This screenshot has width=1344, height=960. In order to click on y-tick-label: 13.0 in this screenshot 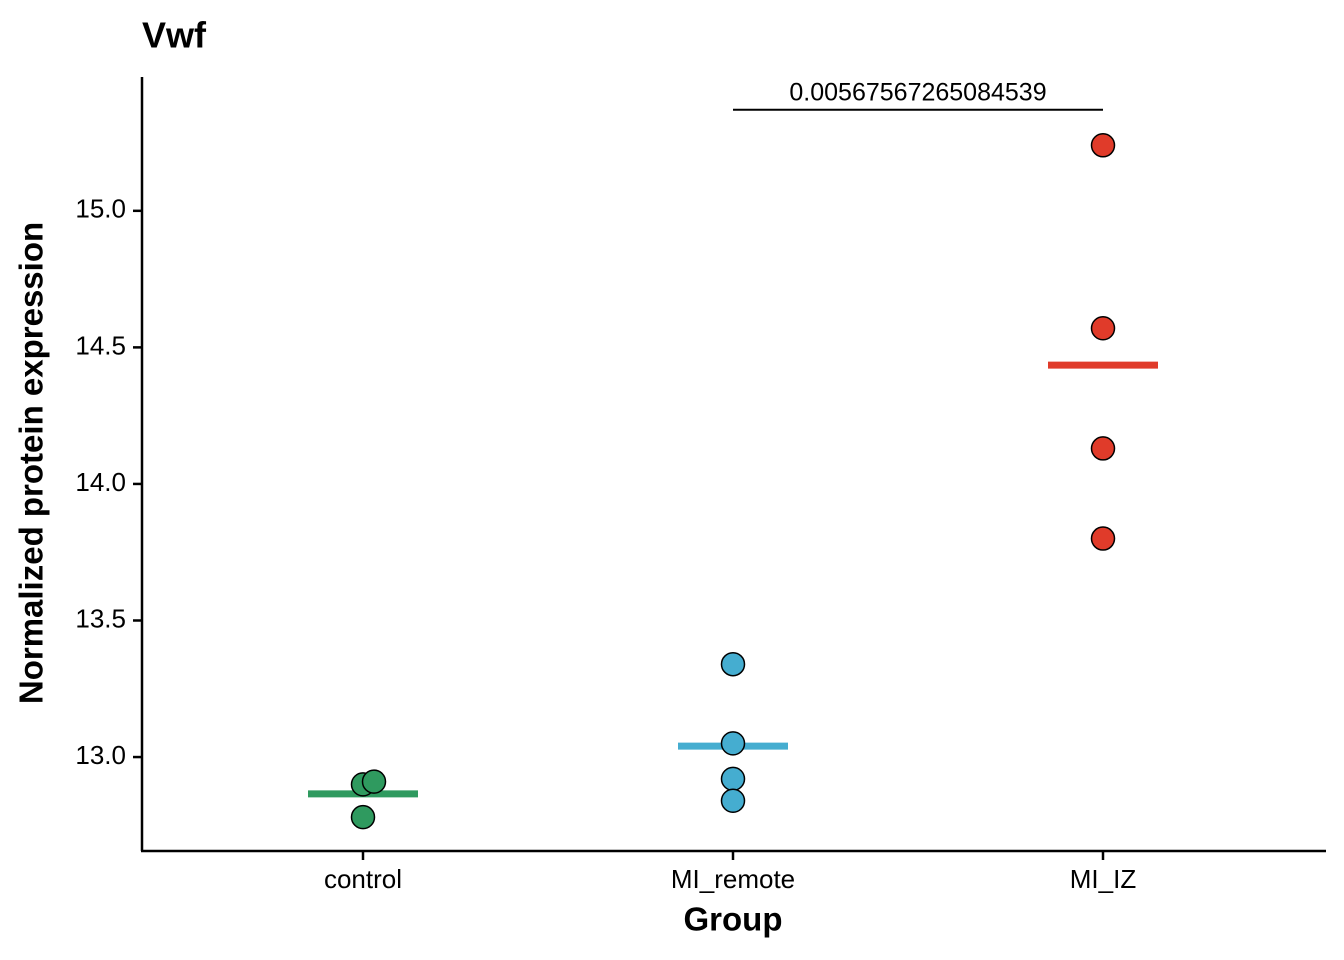, I will do `click(100, 755)`.